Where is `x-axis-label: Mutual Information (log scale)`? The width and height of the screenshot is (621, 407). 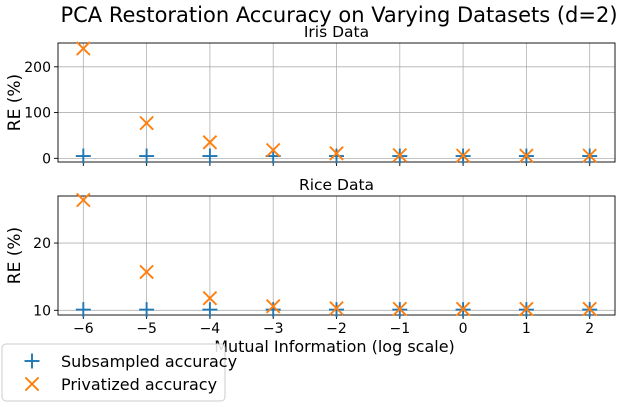
x-axis-label: Mutual Information (log scale) is located at coordinates (334, 346).